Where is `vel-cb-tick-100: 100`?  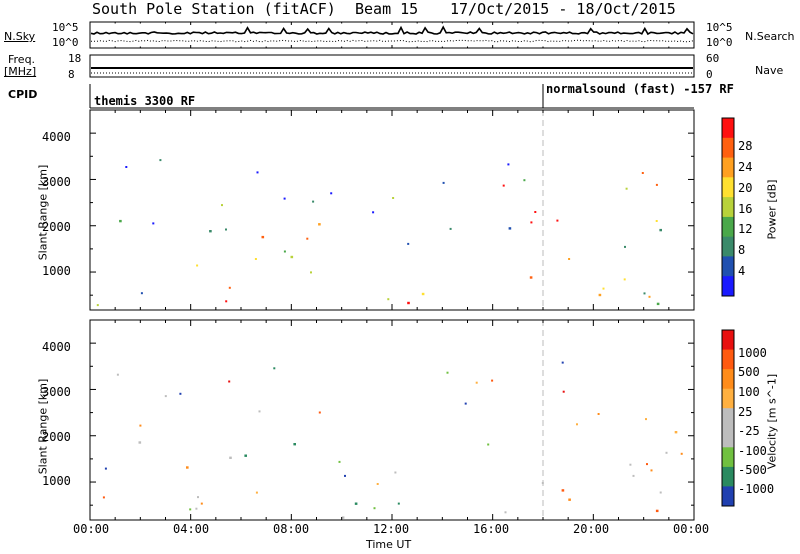 vel-cb-tick-100: 100 is located at coordinates (749, 392).